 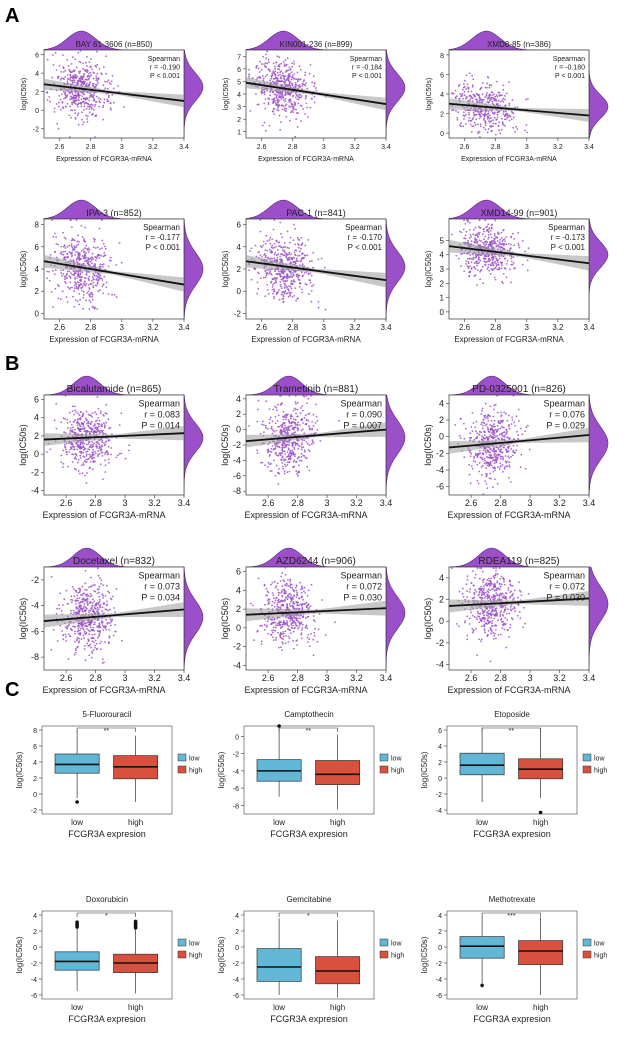 I want to click on x-axis-label: Expression of FCGR3A-mRNA, so click(x=104, y=339).